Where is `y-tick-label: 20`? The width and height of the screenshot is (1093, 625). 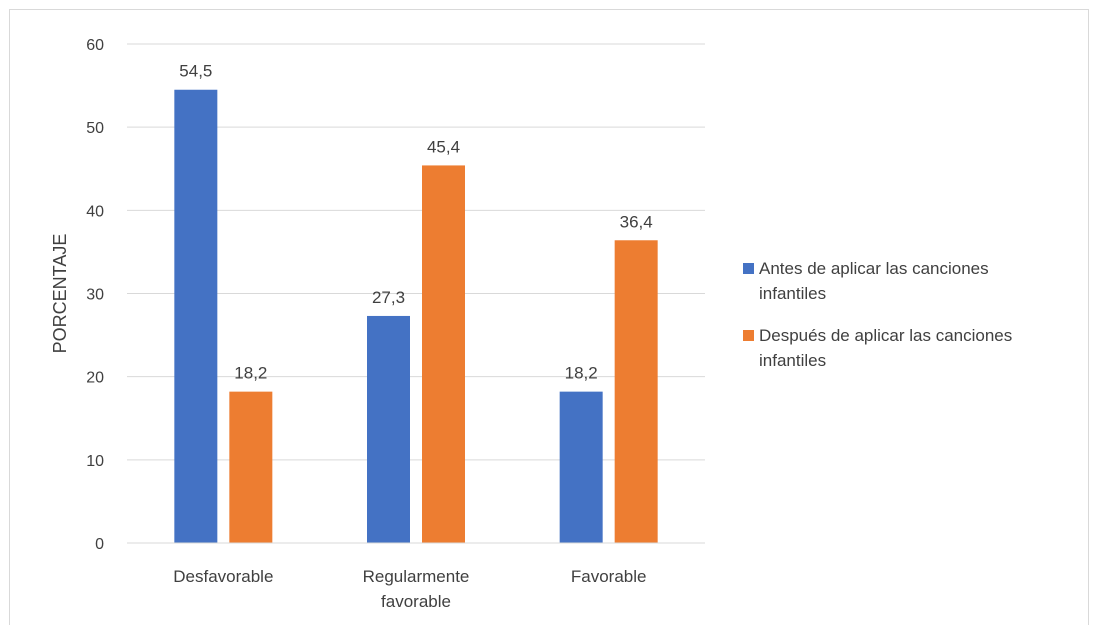
y-tick-label: 20 is located at coordinates (95, 378).